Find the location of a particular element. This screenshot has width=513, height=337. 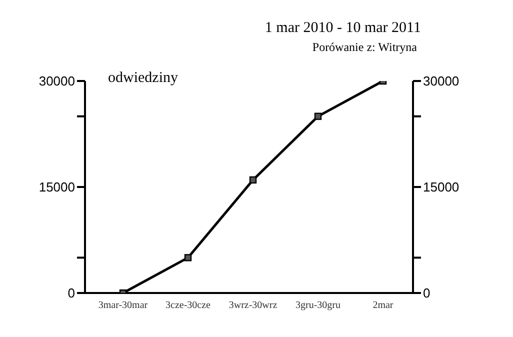

chart-subtitle: Porówanie z: Witryna is located at coordinates (364, 47).